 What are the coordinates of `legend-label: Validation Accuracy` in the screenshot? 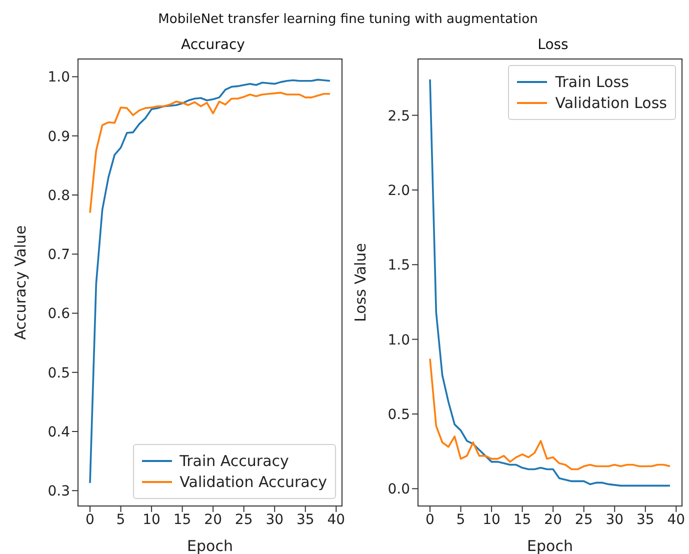 It's located at (253, 482).